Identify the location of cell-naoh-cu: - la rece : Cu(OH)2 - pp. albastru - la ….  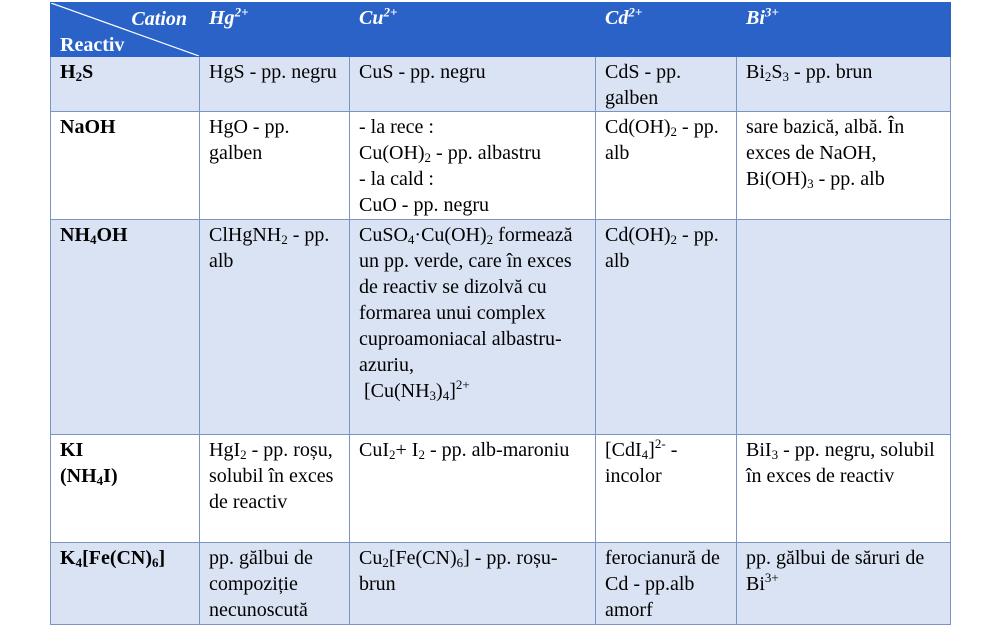
(472, 165).